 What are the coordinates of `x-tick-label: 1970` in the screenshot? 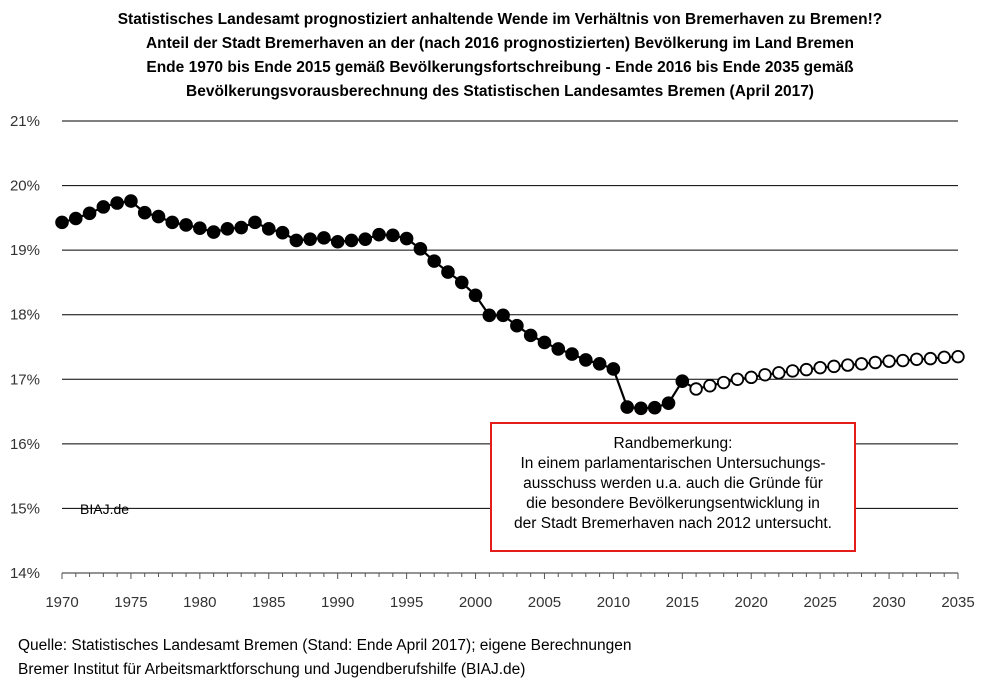 It's located at (61, 602).